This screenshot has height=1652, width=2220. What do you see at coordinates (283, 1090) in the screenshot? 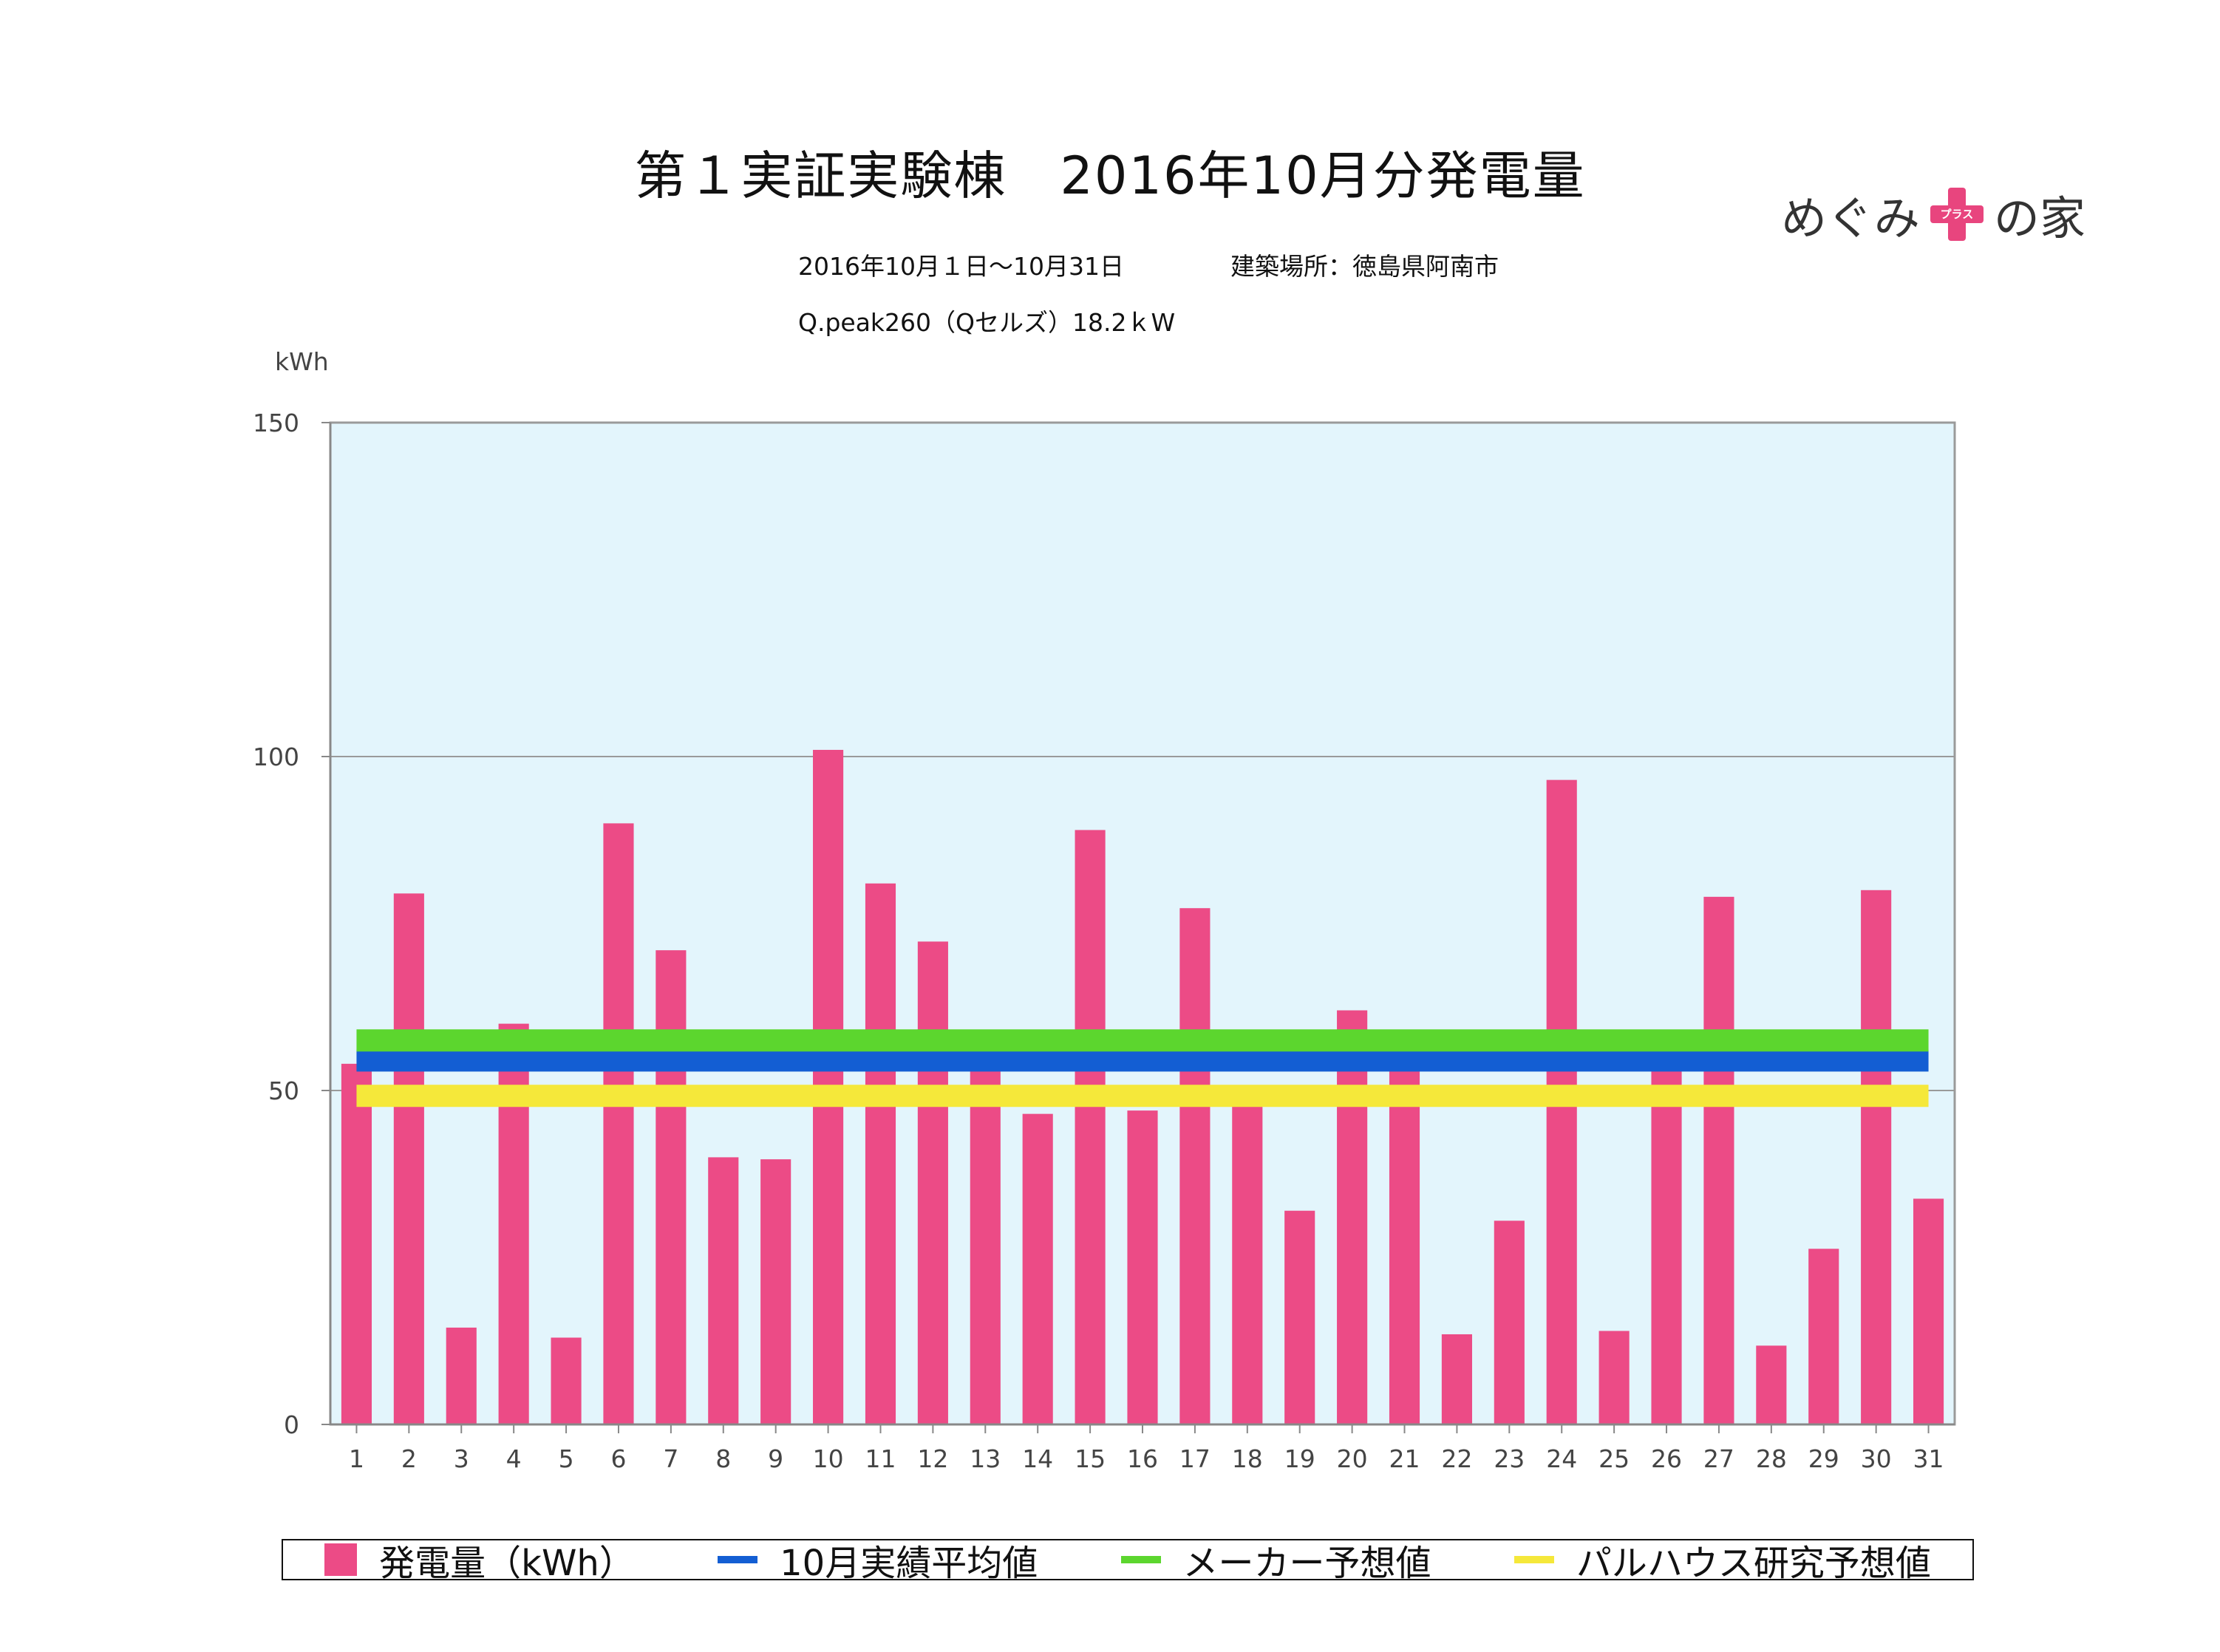
I see `y-tick-label: 50` at bounding box center [283, 1090].